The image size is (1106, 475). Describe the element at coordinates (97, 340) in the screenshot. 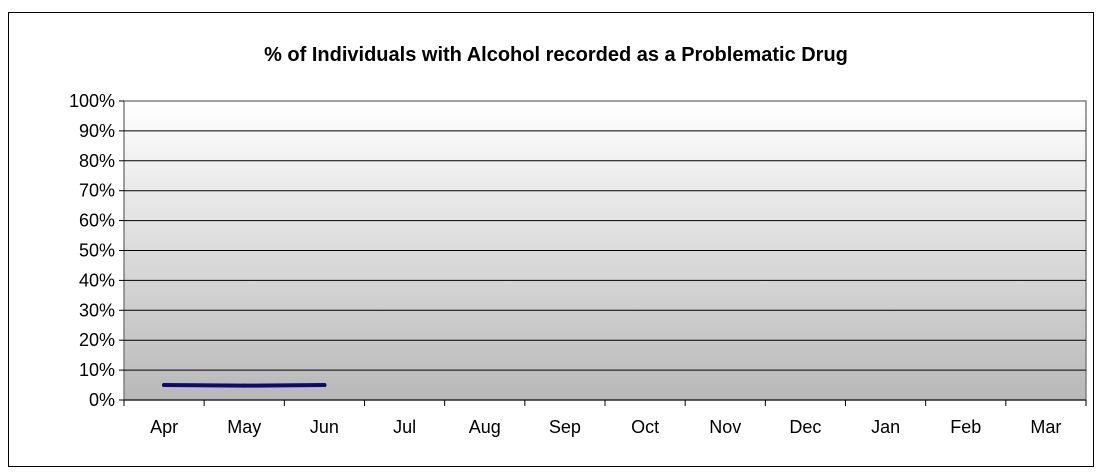

I see `y-tick-label: 20%` at that location.